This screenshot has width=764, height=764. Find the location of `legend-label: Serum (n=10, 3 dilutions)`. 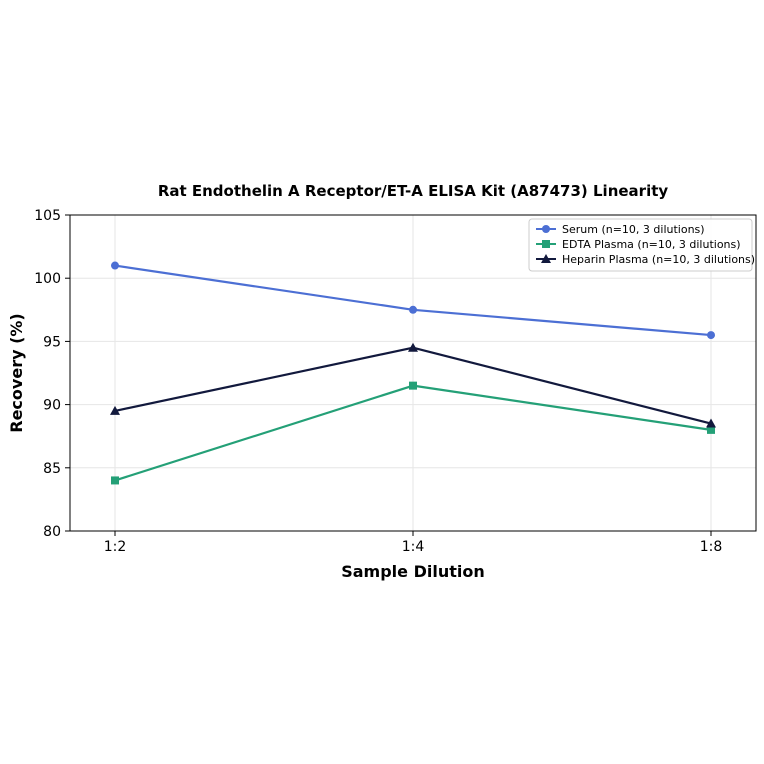

legend-label: Serum (n=10, 3 dilutions) is located at coordinates (633, 229).